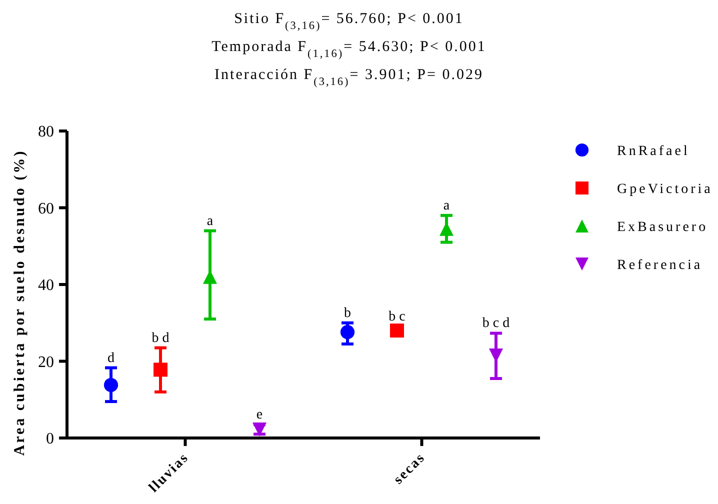 The height and width of the screenshot is (504, 718). I want to click on legend-label: Referencia, so click(660, 265).